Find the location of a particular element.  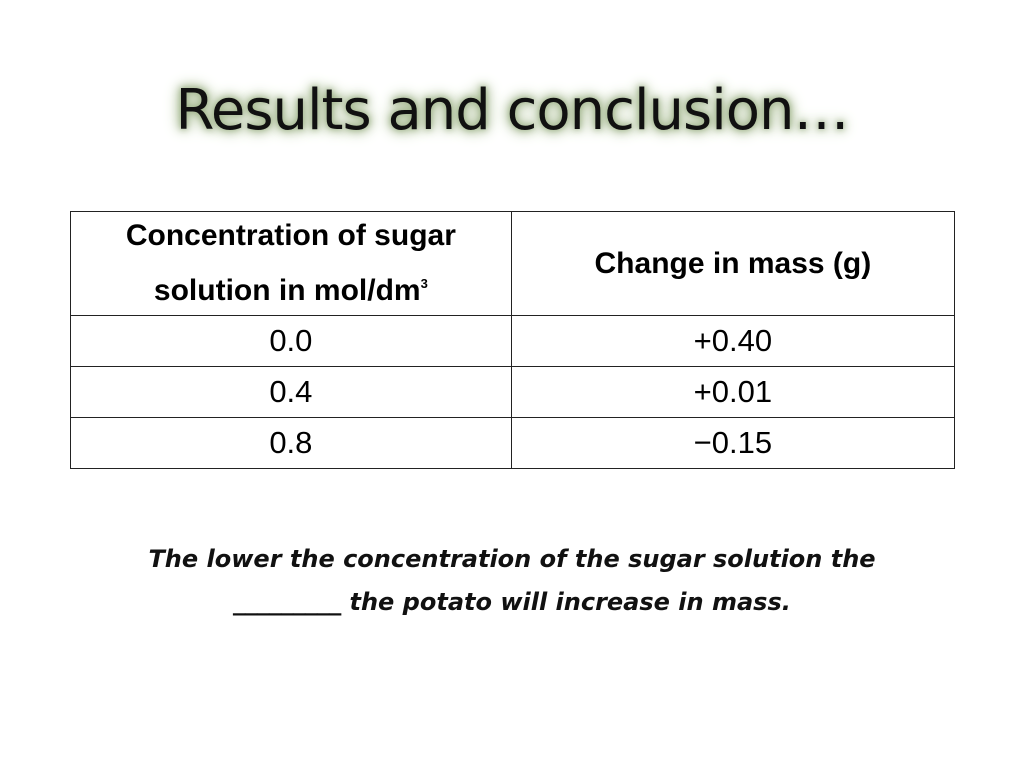

header-mass-change: Change in mass (g) is located at coordinates (733, 263).